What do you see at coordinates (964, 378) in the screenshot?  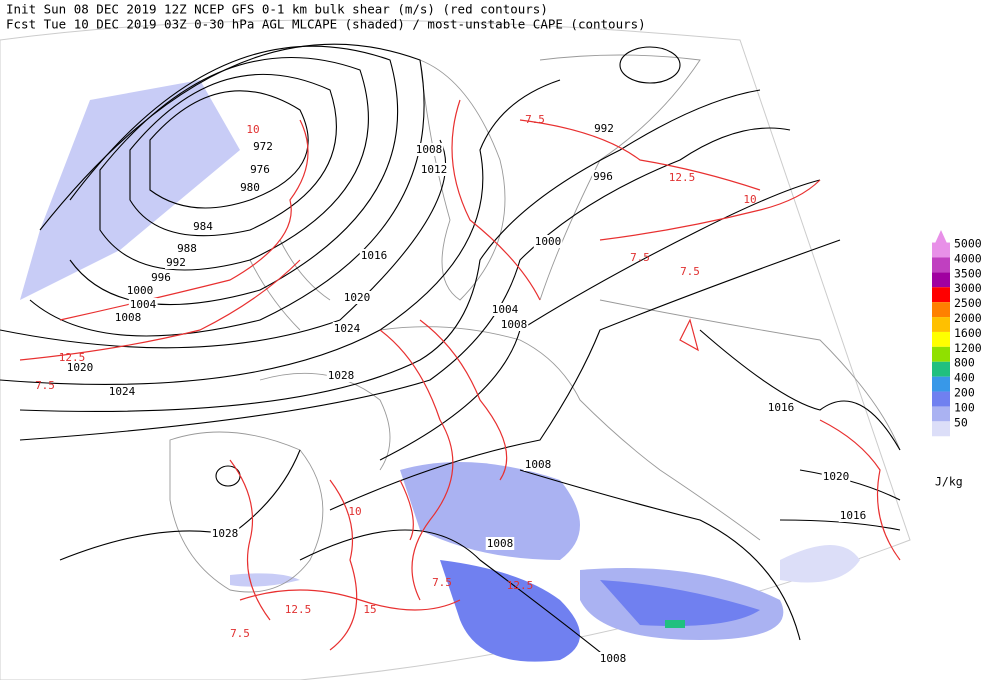 I see `colorbar-label: 400` at bounding box center [964, 378].